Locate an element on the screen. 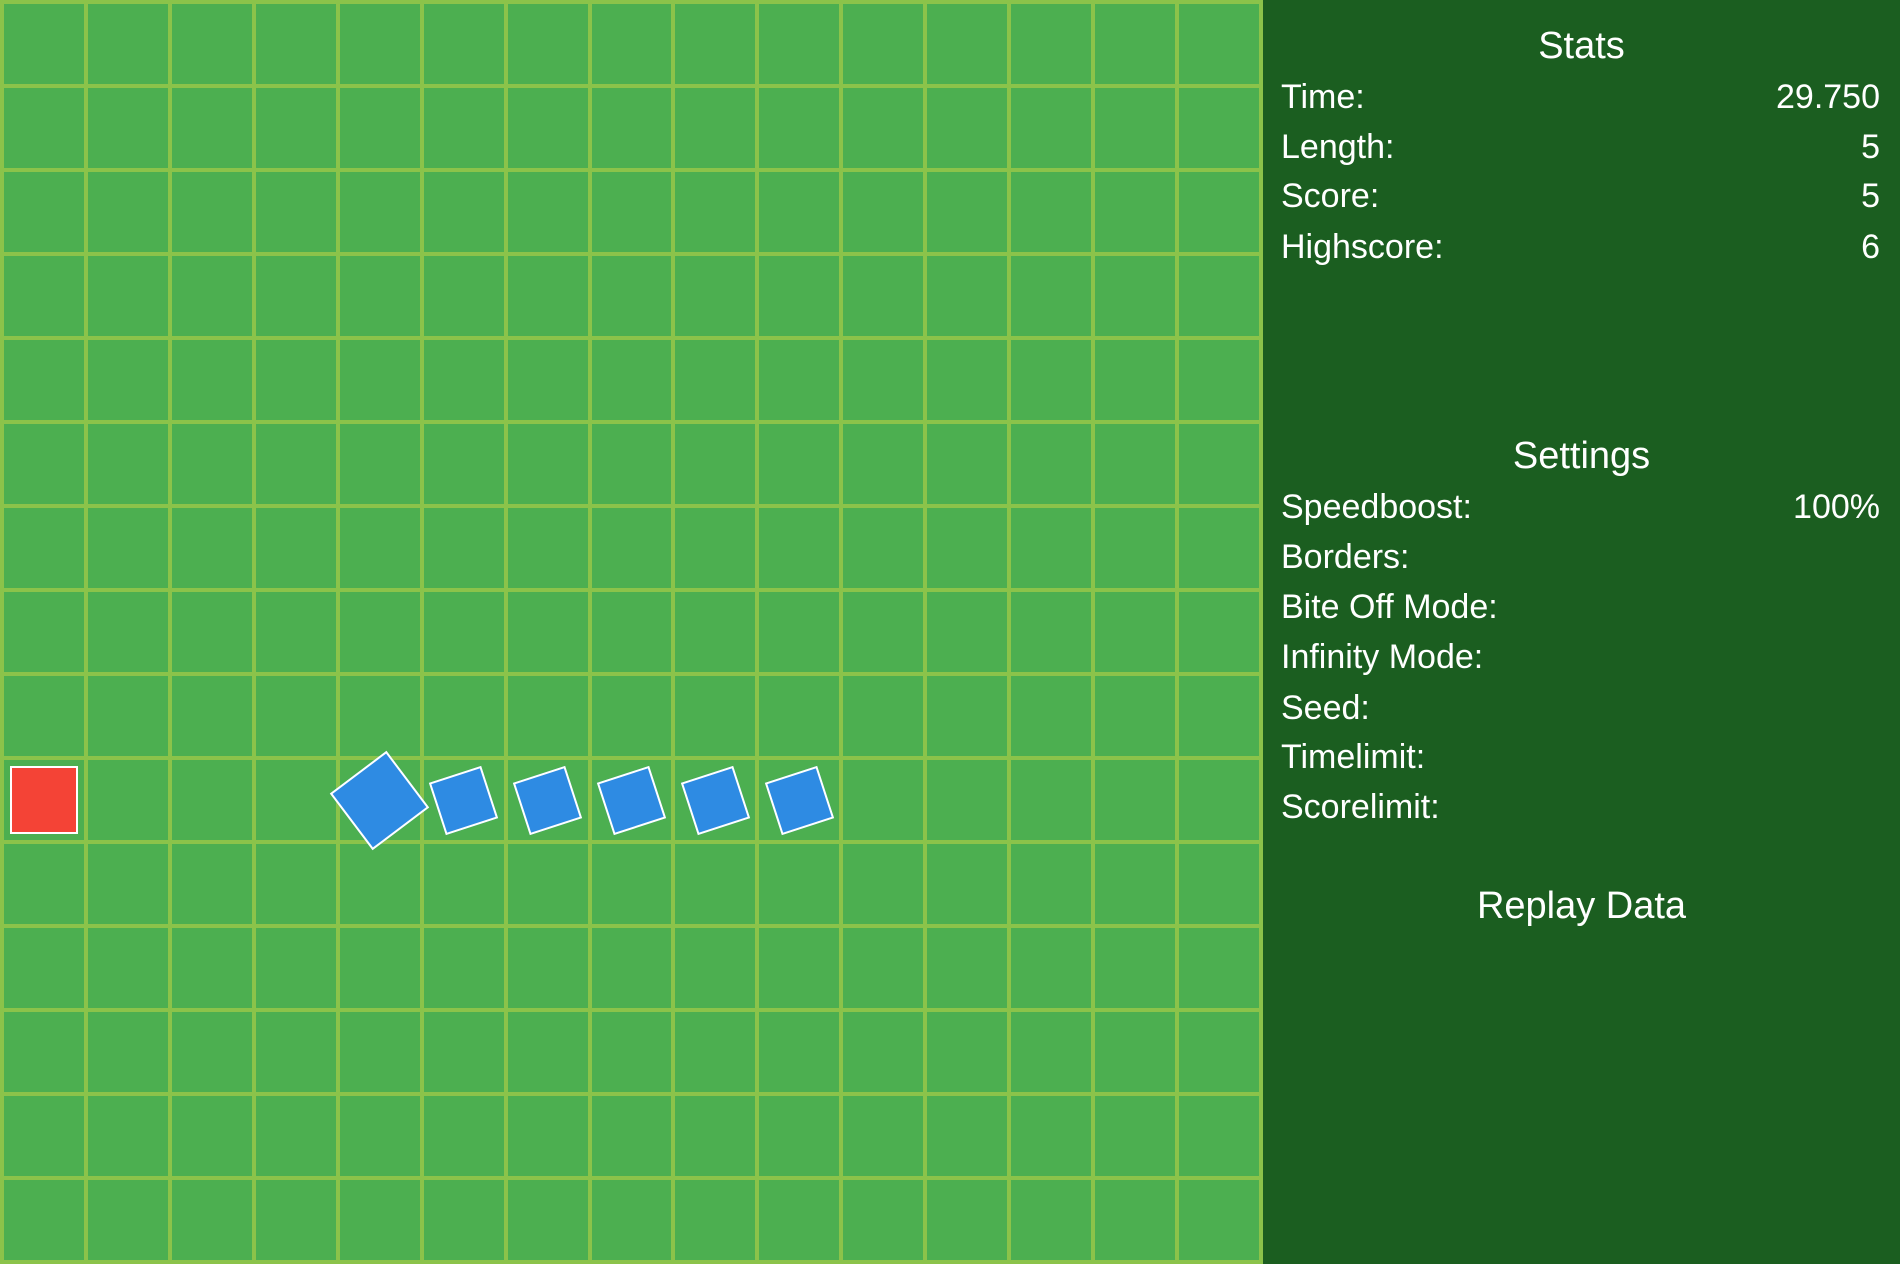  food-apple is located at coordinates (43, 800).